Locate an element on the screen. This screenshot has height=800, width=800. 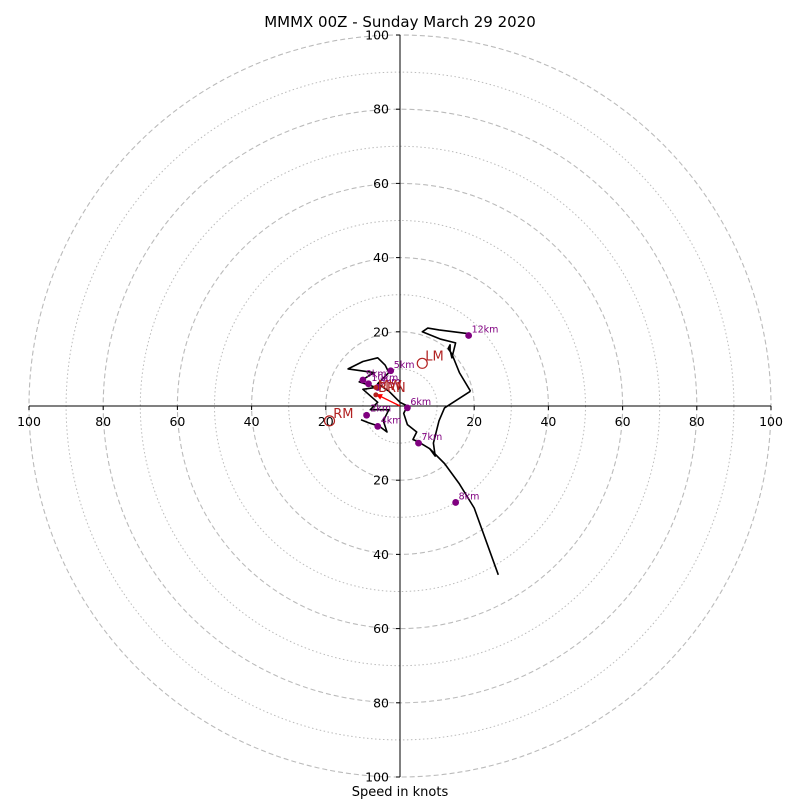
height-label-9km: 9km is located at coordinates (376, 374).